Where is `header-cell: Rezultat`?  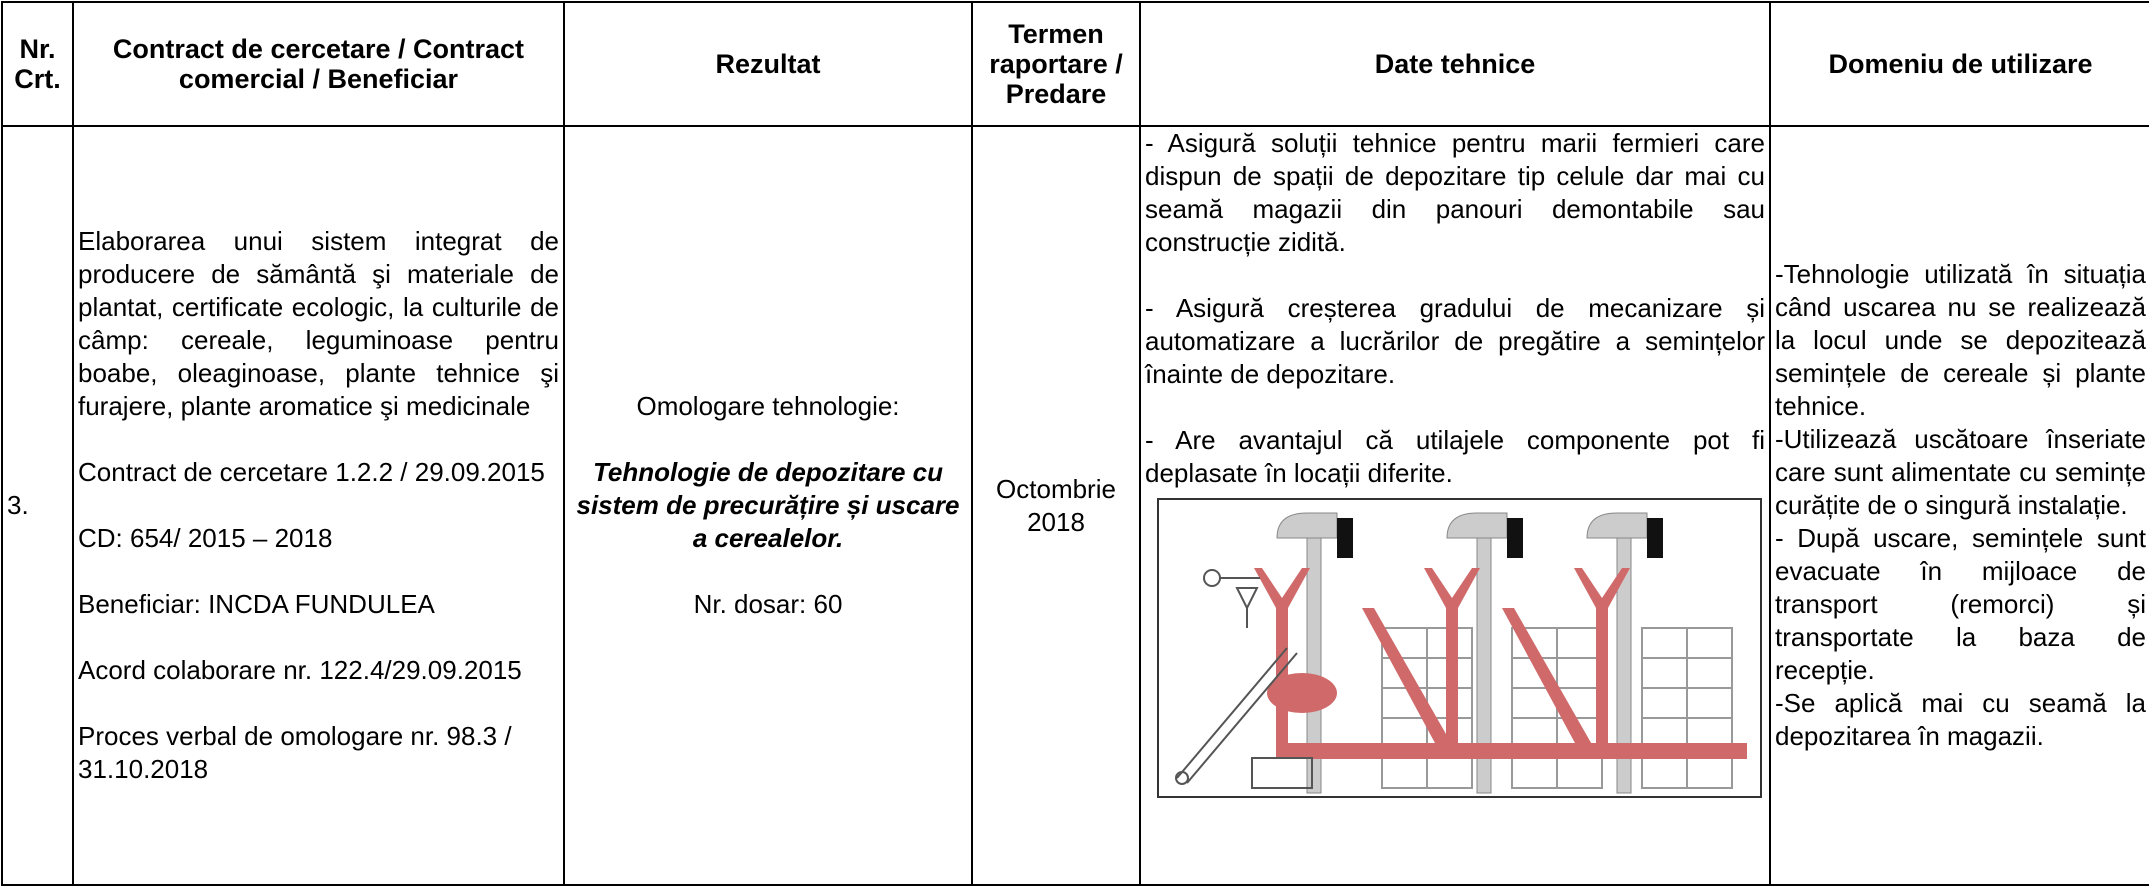
header-cell: Rezultat is located at coordinates (768, 64).